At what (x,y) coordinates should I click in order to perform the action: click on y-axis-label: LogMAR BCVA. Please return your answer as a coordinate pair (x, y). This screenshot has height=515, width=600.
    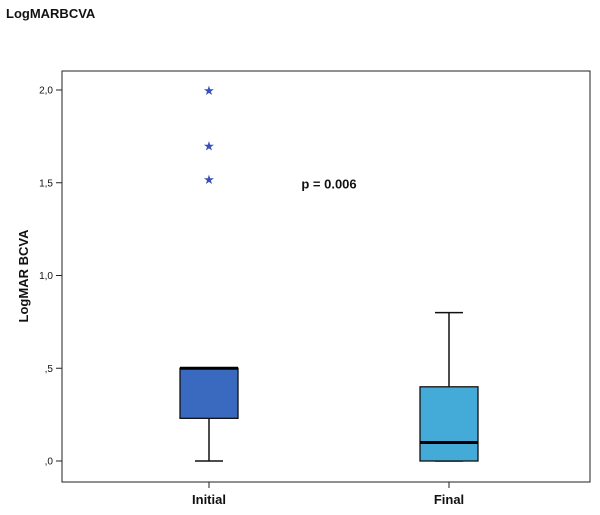
    Looking at the image, I should click on (23, 276).